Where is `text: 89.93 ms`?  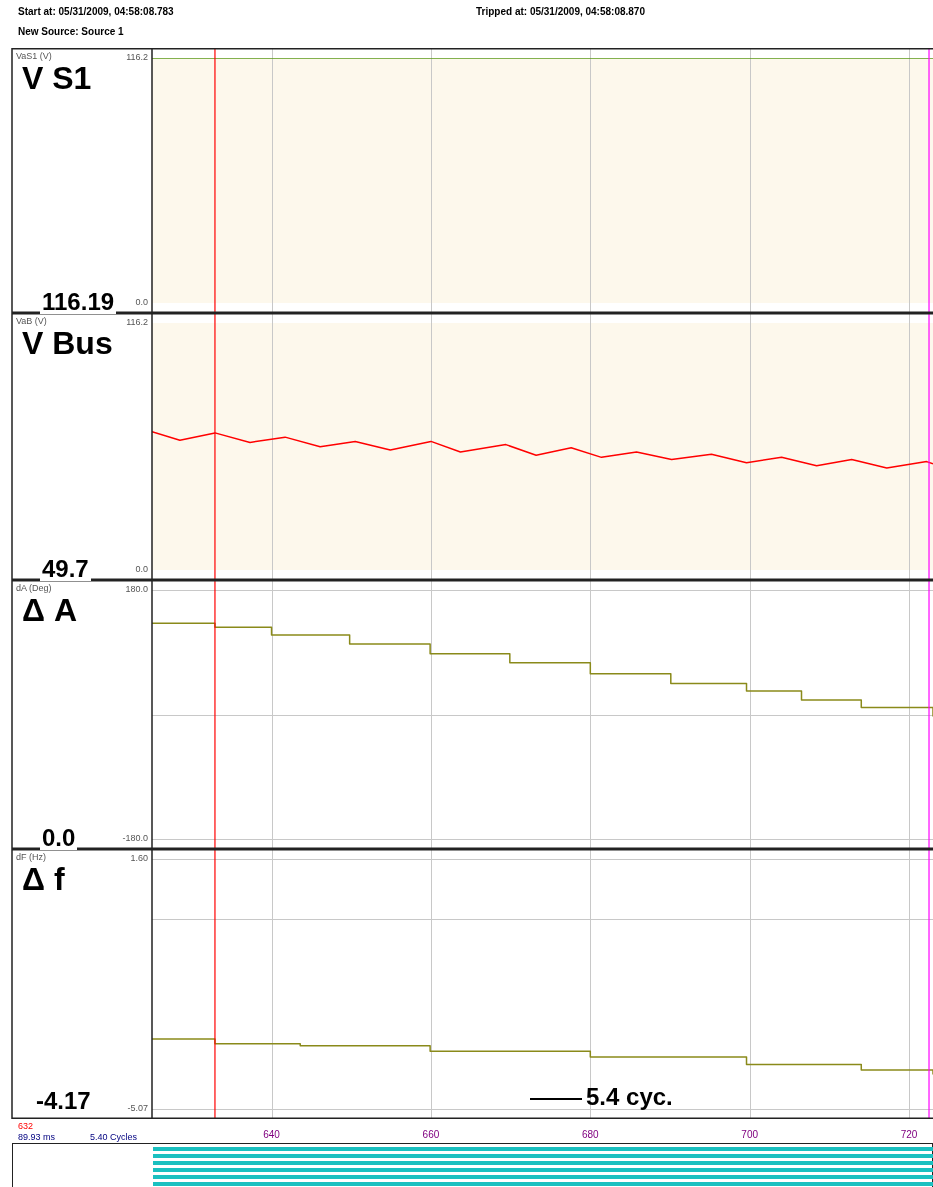
text: 89.93 ms is located at coordinates (37, 1137).